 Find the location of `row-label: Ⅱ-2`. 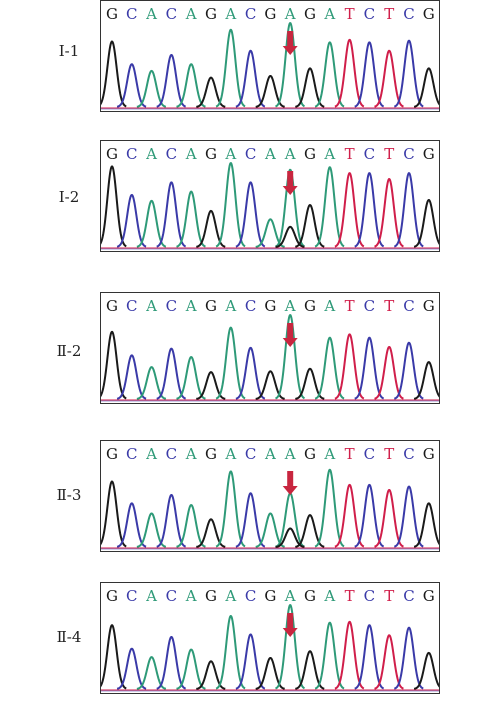

row-label: Ⅱ-2 is located at coordinates (69, 351).